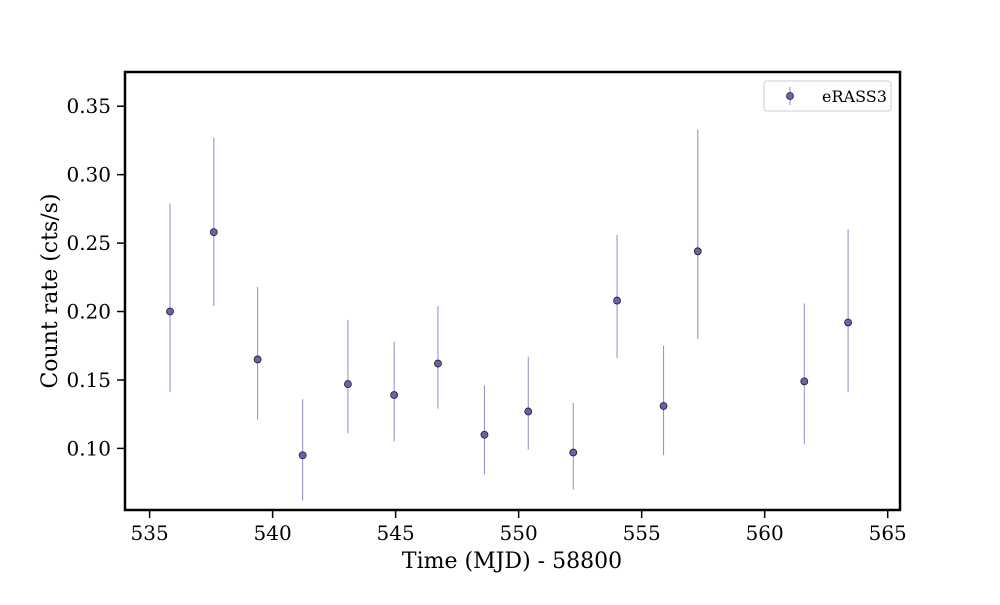  I want to click on y-tick-label: 0.20, so click(88, 312).